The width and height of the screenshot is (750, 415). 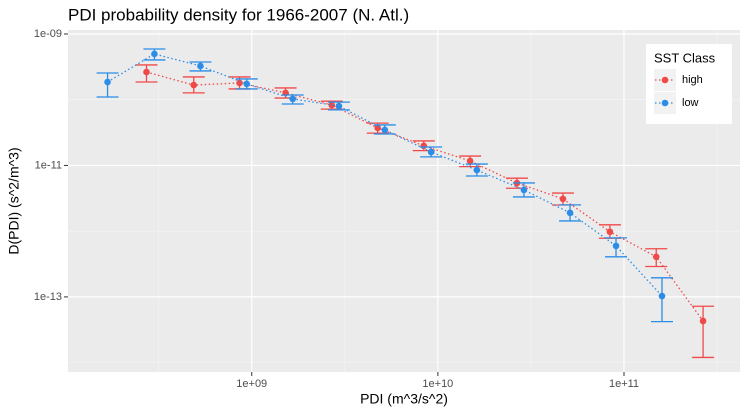 I want to click on x-axis-title: PDI (m^3/s^2), so click(x=404, y=399).